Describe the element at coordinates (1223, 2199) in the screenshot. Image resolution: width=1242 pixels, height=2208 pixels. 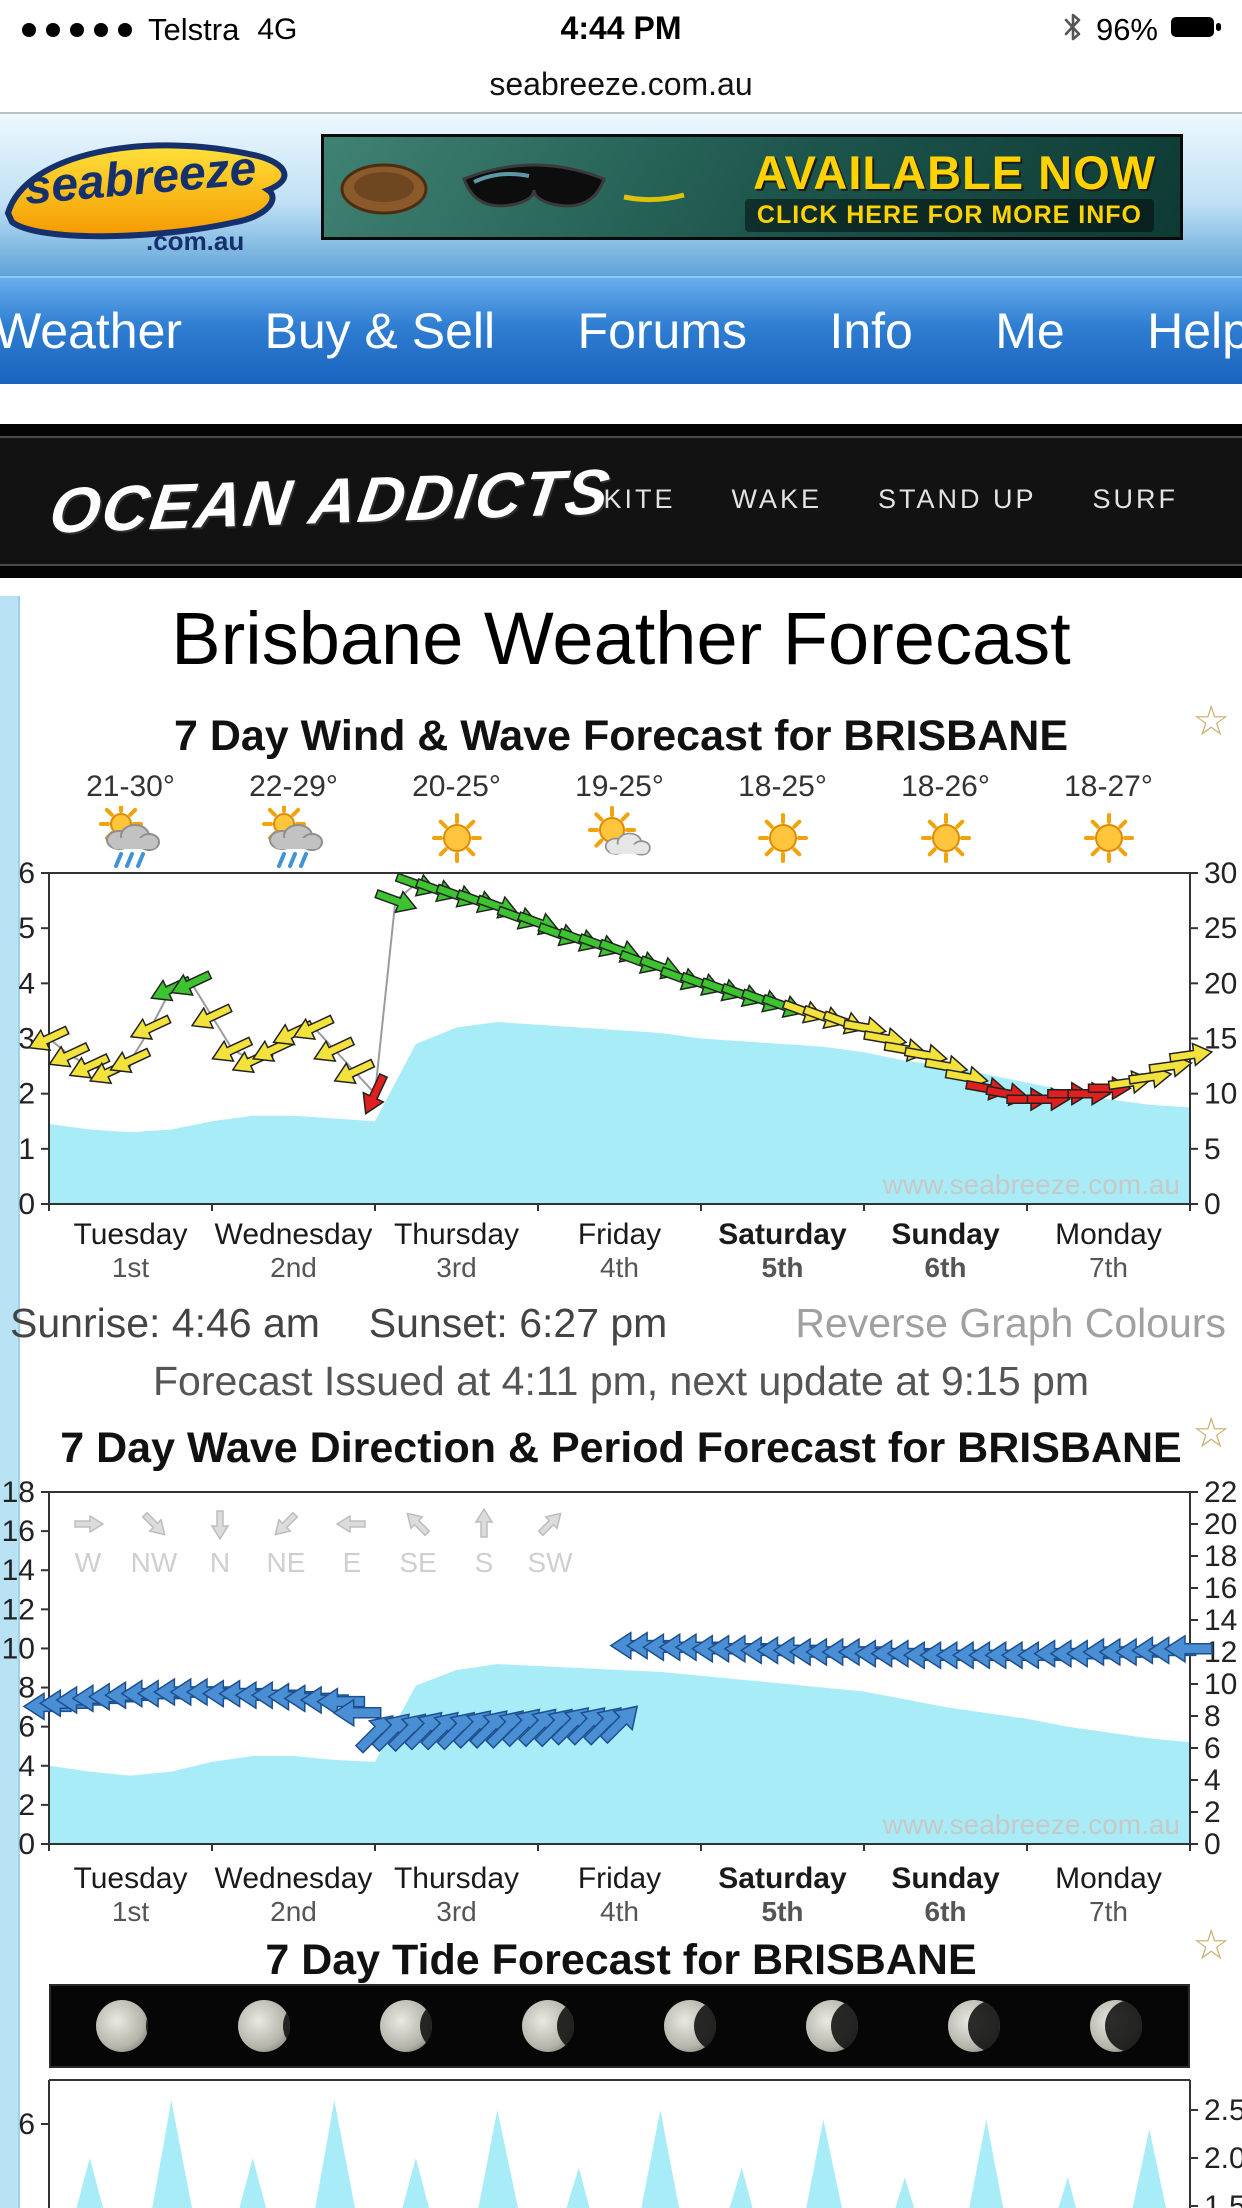
I see `svg-text: 1.5` at that location.